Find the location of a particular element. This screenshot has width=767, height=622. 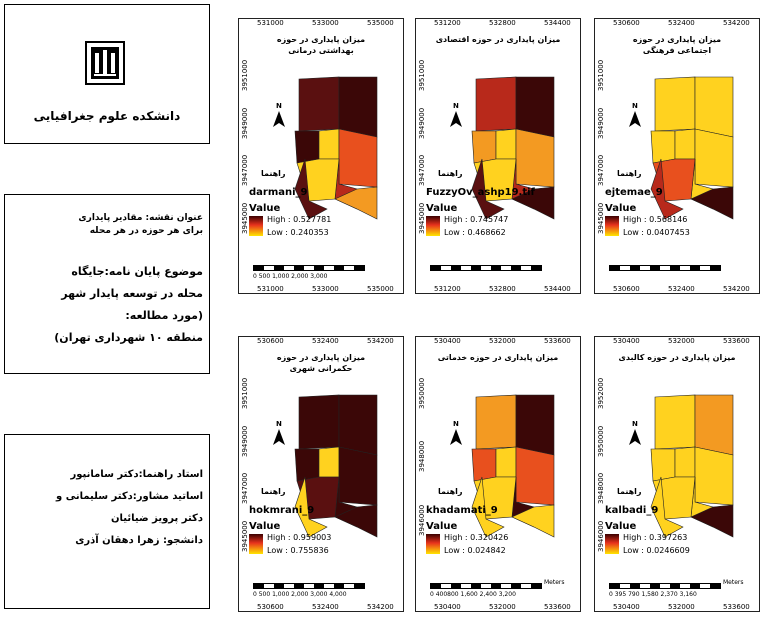

map-title-line2: حکمرانی شهری is located at coordinates (321, 368).